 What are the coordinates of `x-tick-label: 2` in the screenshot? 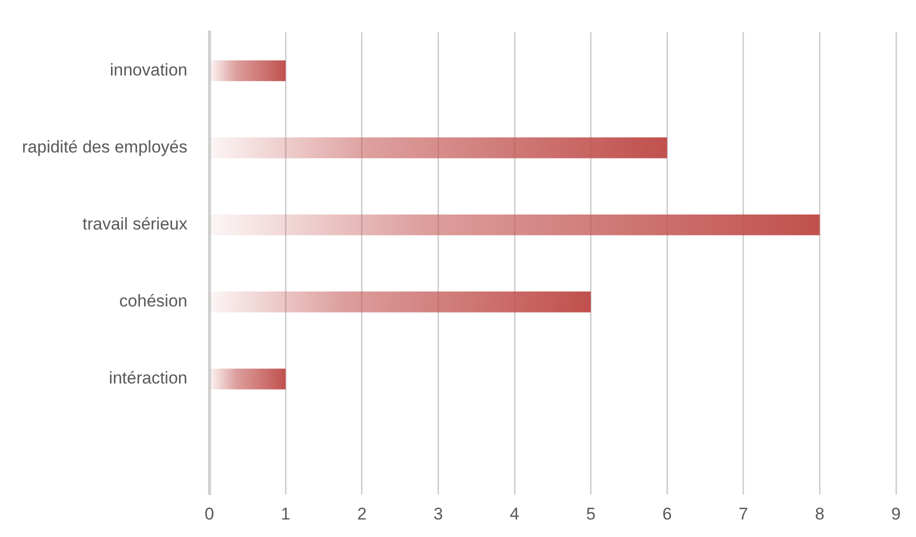 It's located at (362, 514).